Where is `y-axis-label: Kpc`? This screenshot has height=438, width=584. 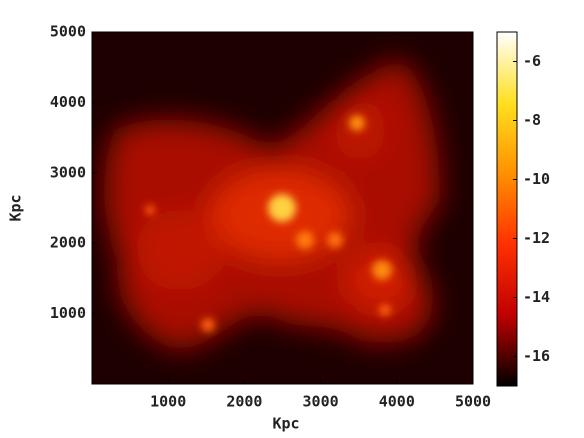 y-axis-label: Kpc is located at coordinates (16, 207).